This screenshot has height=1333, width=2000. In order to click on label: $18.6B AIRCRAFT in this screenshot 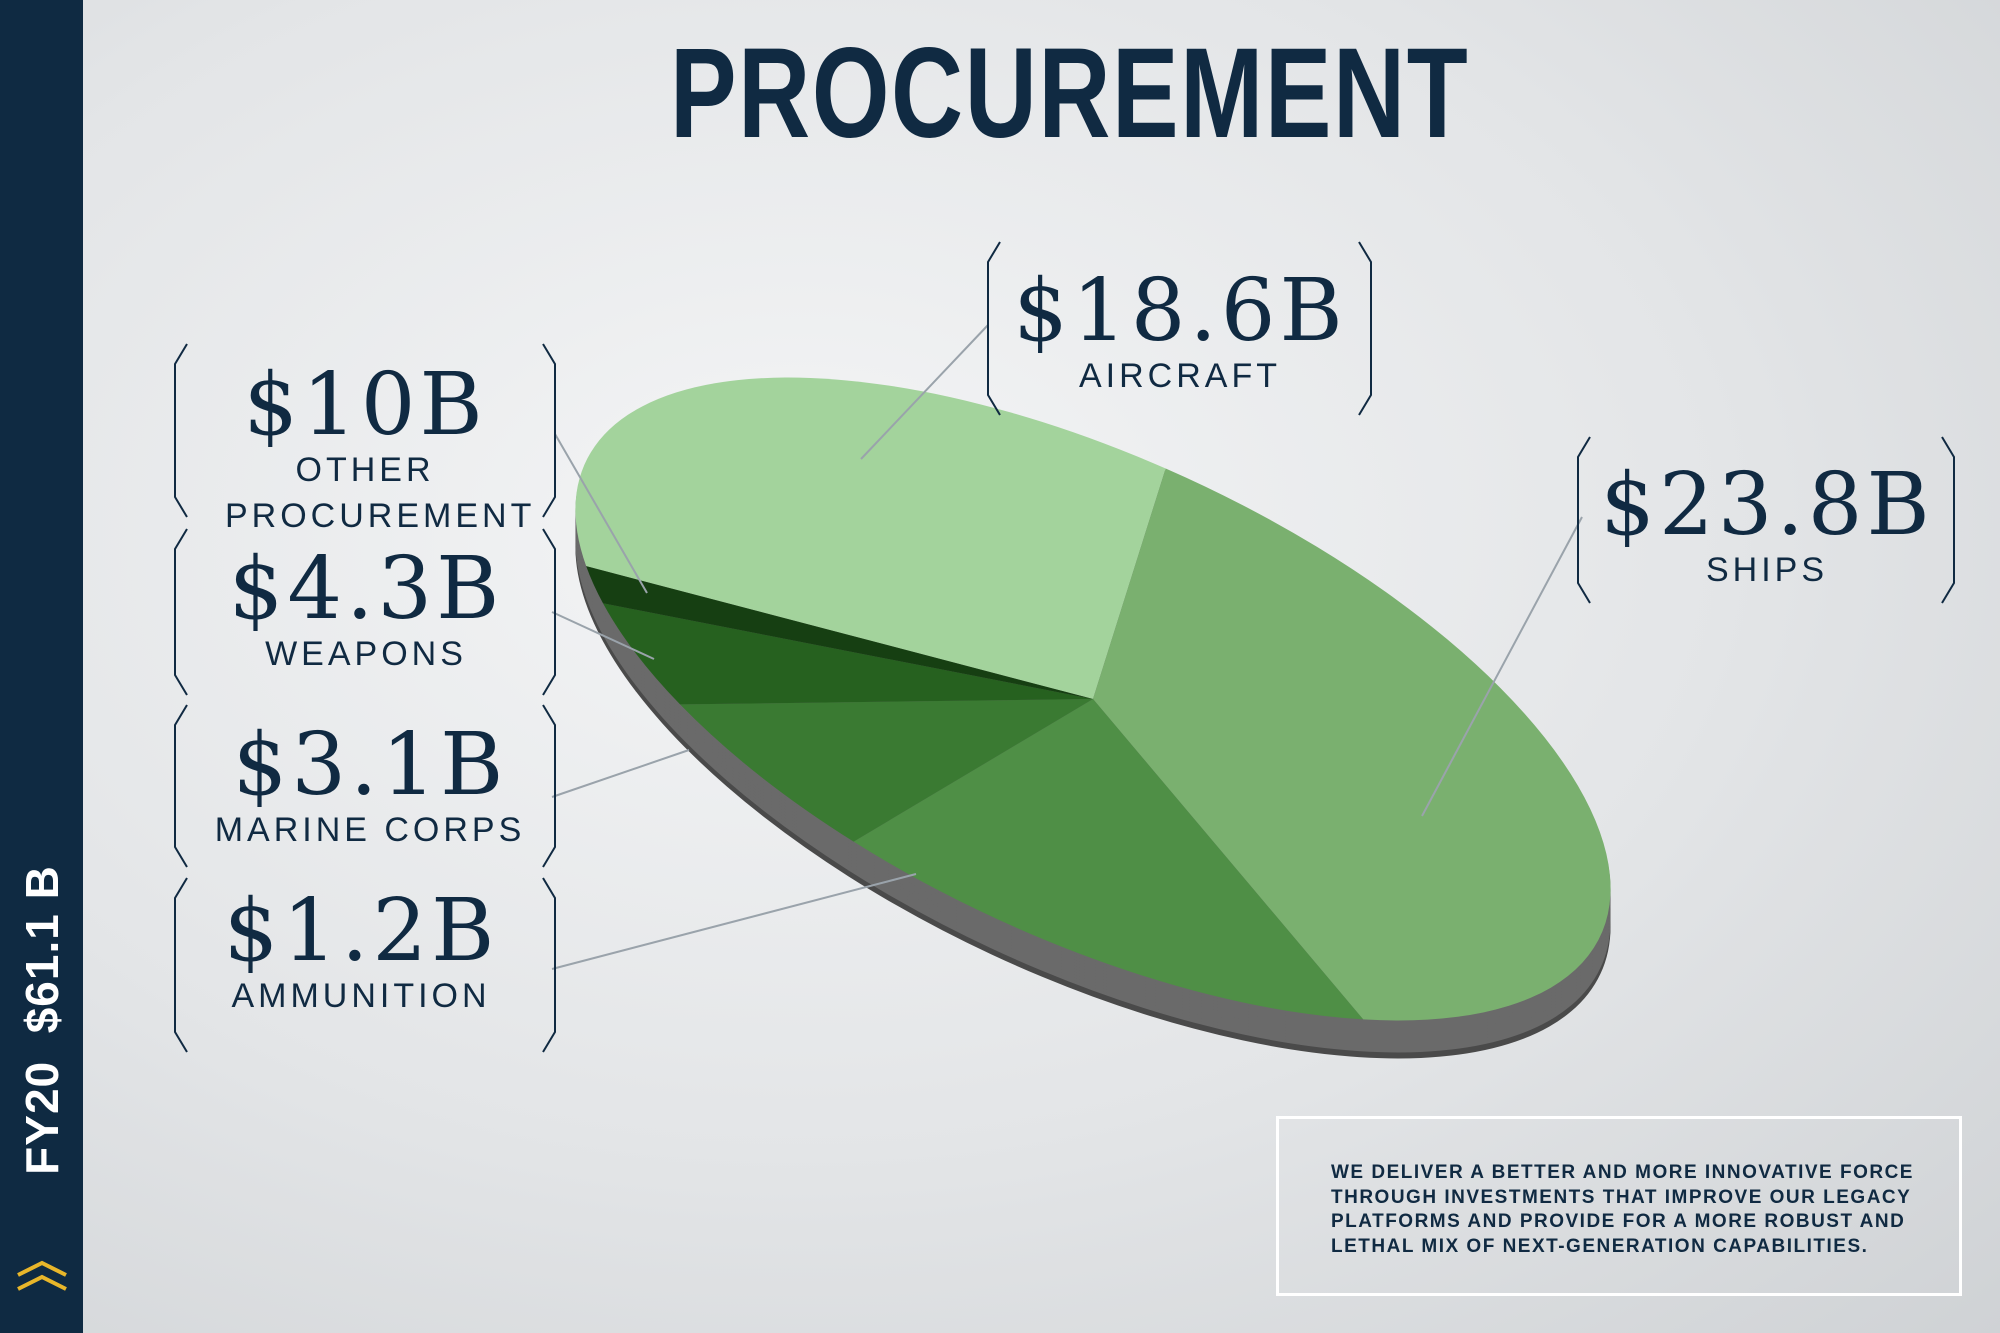, I will do `click(1180, 334)`.